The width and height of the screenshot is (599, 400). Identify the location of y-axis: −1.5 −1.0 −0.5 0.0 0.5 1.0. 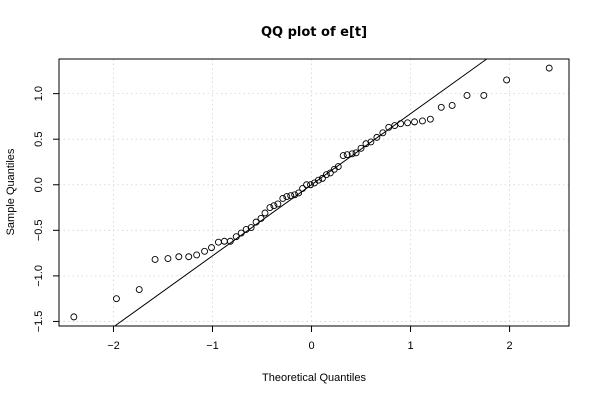
(46, 209).